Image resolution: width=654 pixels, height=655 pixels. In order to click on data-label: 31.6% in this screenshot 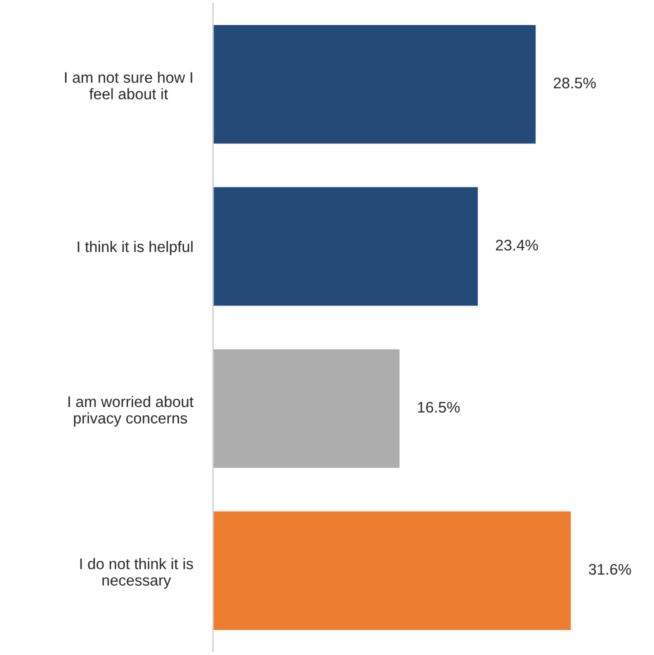, I will do `click(609, 569)`.